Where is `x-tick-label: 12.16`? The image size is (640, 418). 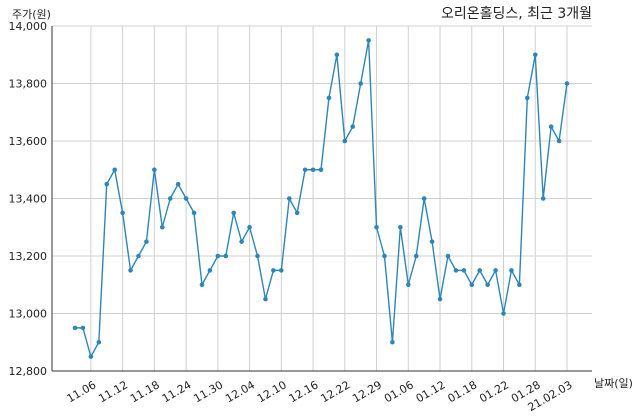
x-tick-label: 12.16 is located at coordinates (304, 391).